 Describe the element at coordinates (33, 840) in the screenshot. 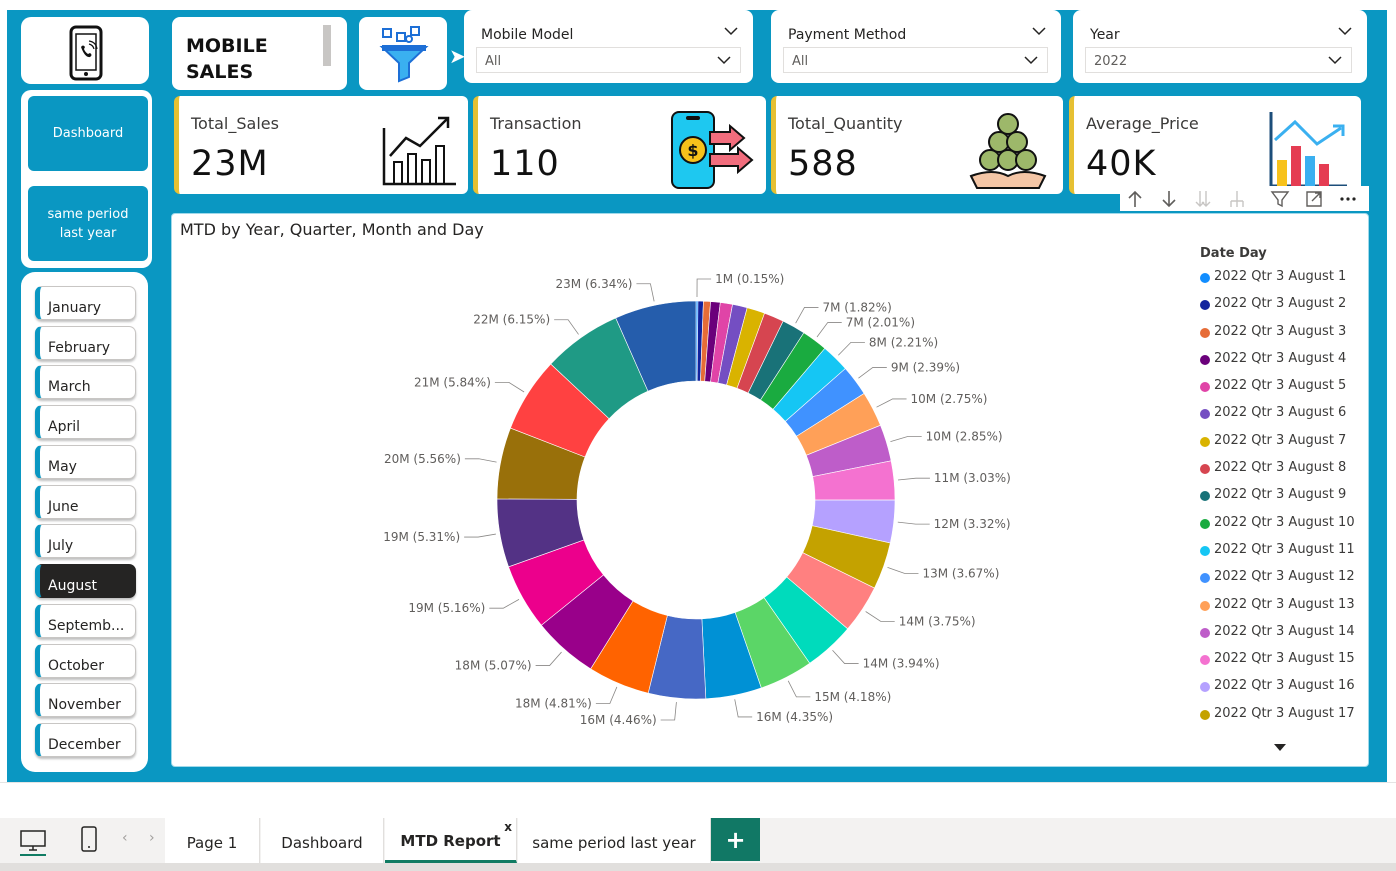

I see `desktop-view-icon` at that location.